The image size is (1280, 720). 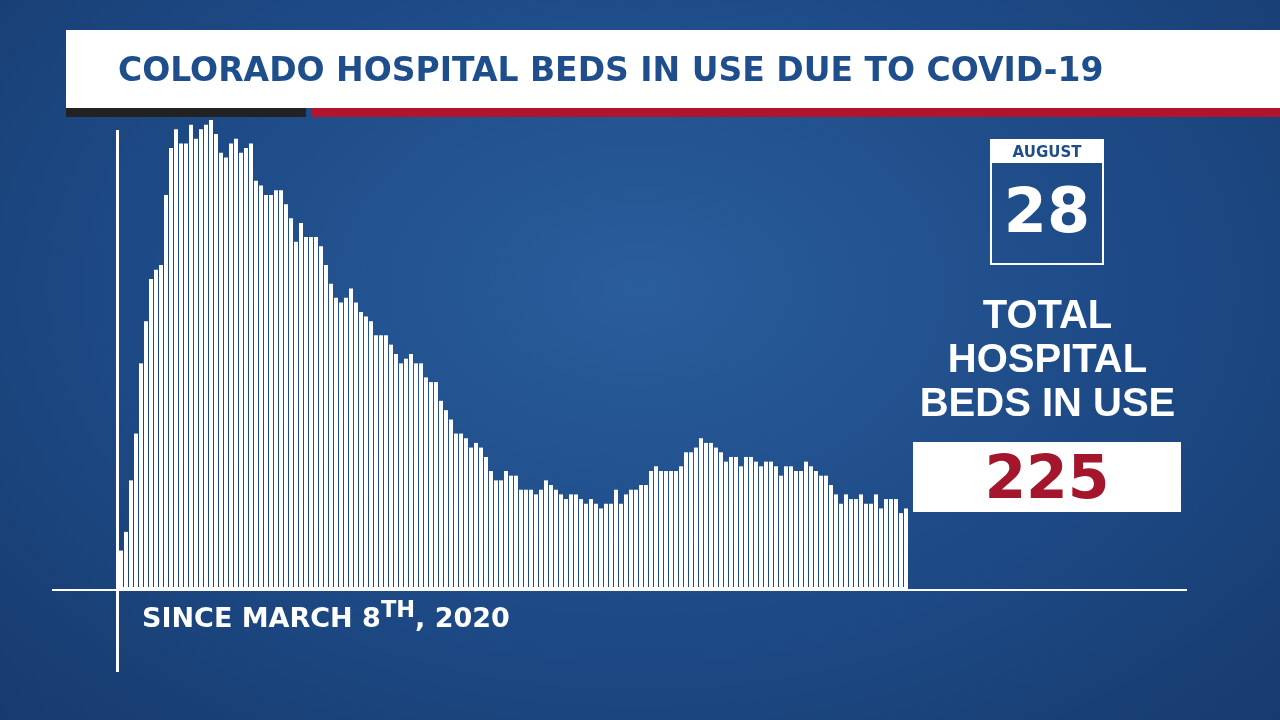 I want to click on x-axis-title: SINCE MARCH 8$^{TH}$, 2020, so click(x=326, y=614).